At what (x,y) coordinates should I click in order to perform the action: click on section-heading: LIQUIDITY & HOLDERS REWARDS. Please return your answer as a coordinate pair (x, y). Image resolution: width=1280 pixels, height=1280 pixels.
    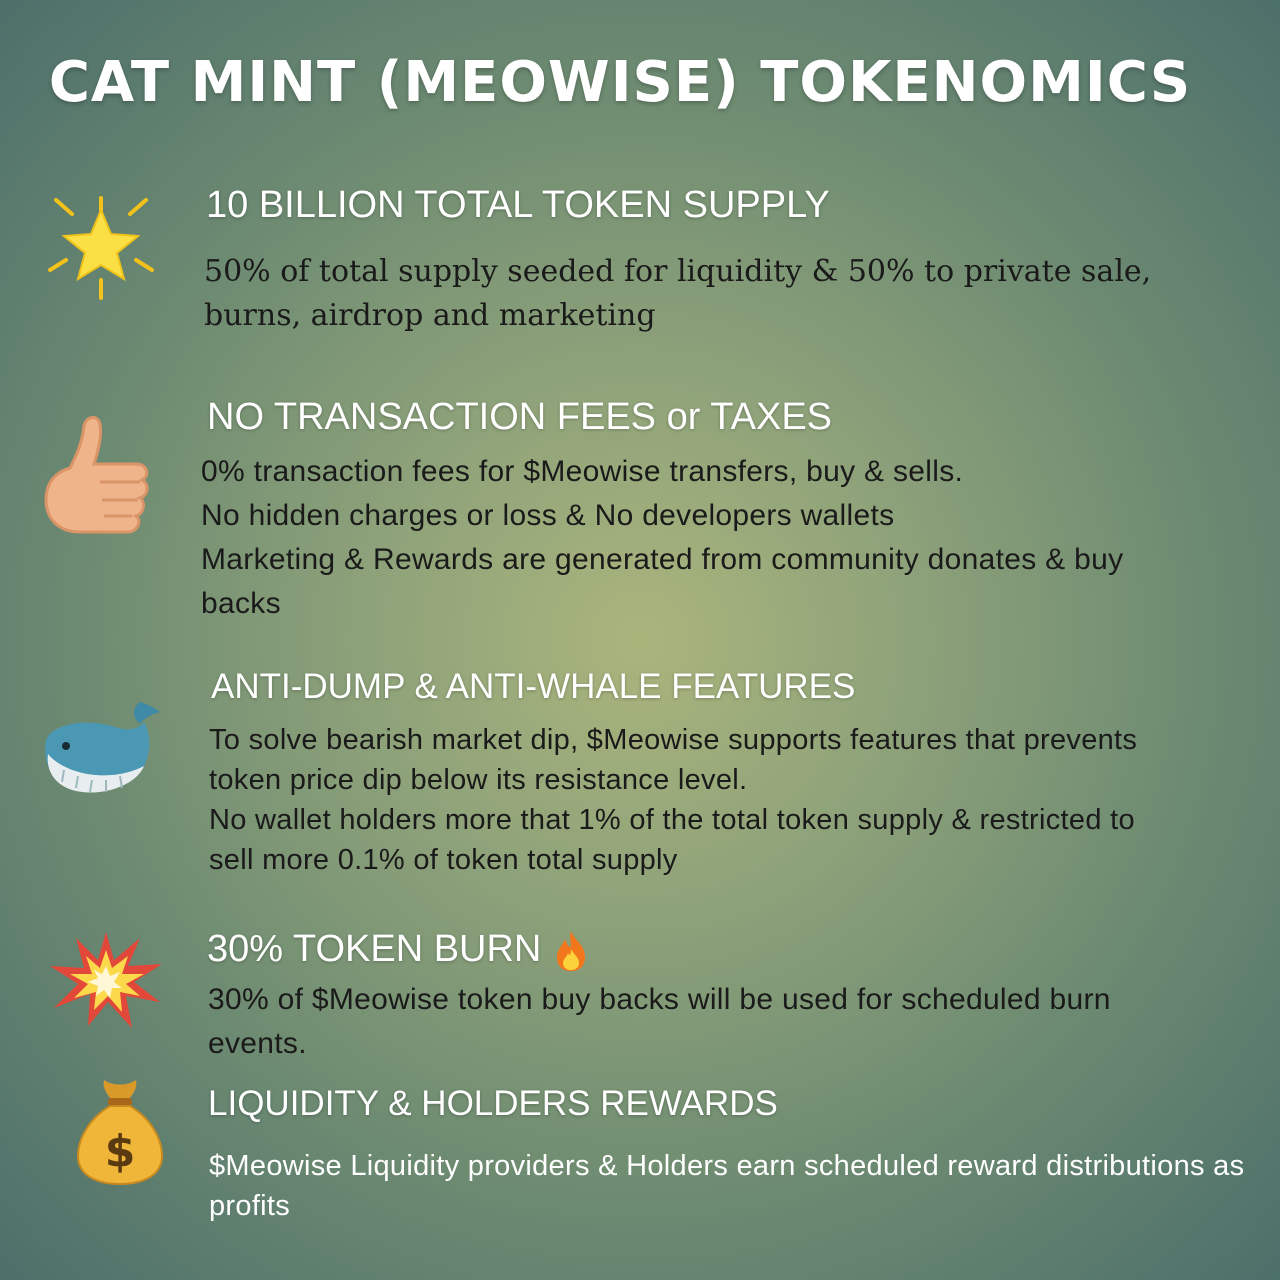
    Looking at the image, I should click on (493, 1103).